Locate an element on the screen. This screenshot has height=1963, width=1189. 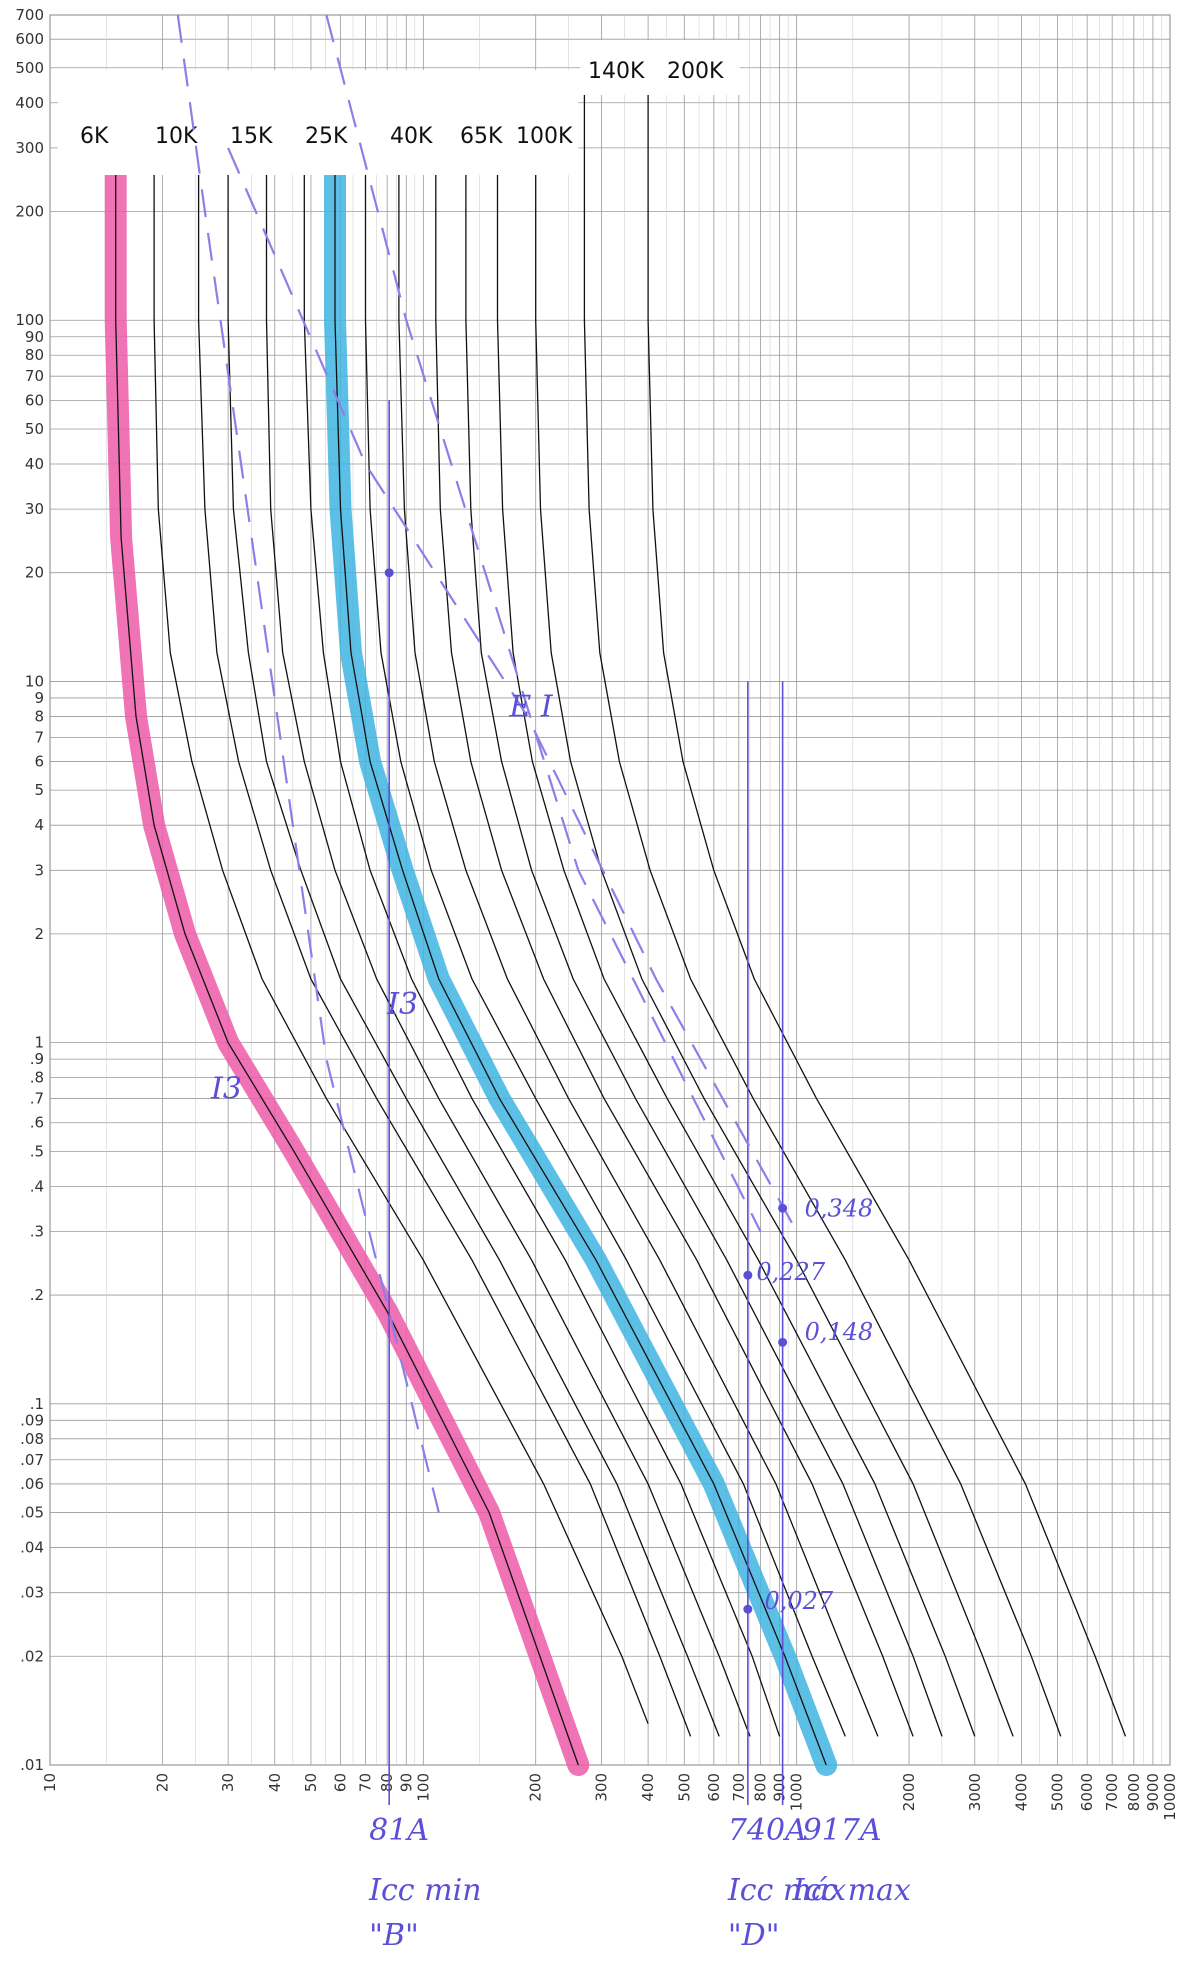
rating-label: 25K is located at coordinates (326, 136).